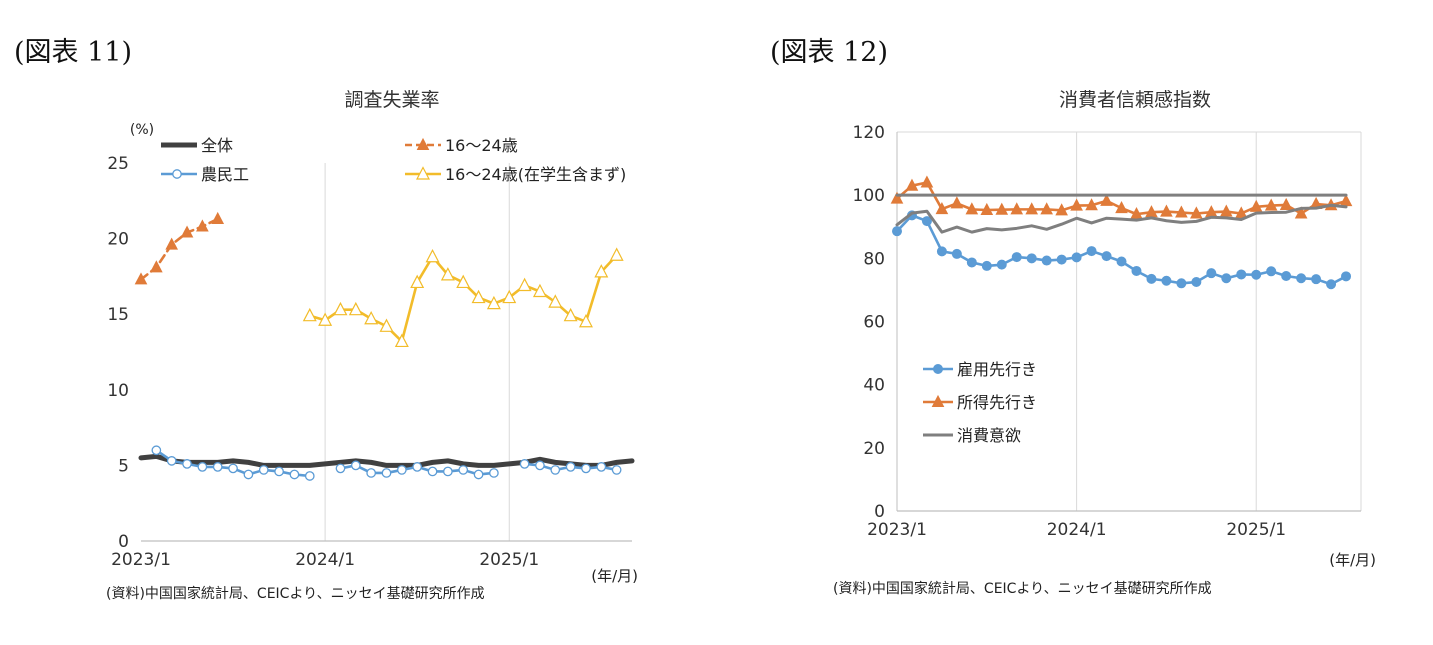 This screenshot has width=1433, height=645. What do you see at coordinates (869, 133) in the screenshot?
I see `y-tick-label: 120` at bounding box center [869, 133].